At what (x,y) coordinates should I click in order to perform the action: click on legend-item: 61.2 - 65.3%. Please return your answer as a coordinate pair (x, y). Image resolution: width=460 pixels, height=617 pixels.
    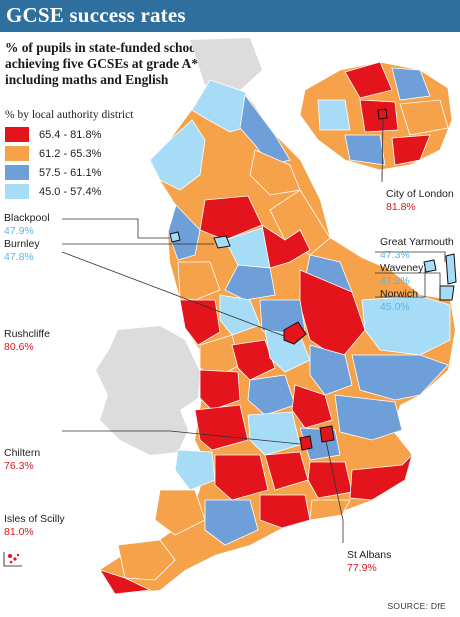
    Looking at the image, I should click on (69, 153).